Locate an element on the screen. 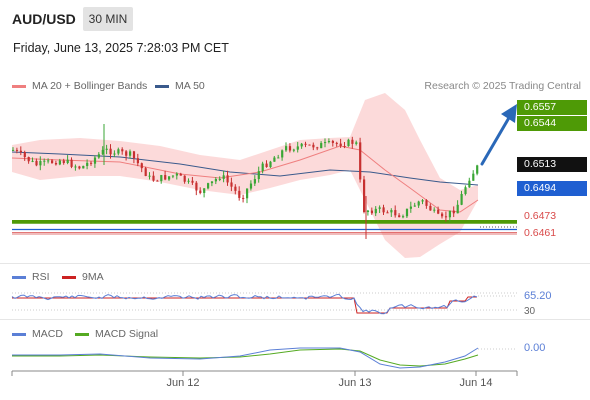 This screenshot has width=590, height=400. macd-panel-separator is located at coordinates (295, 319).